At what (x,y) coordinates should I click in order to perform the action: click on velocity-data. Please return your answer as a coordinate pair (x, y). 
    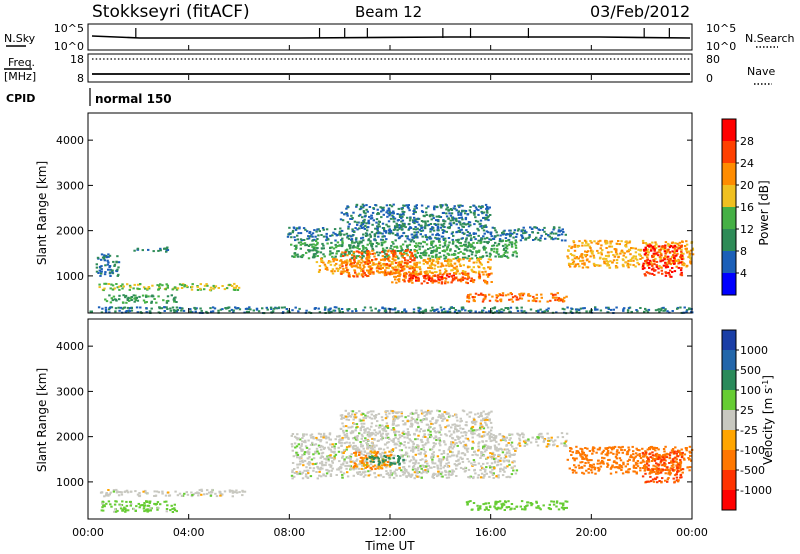
    Looking at the image, I should click on (396, 461).